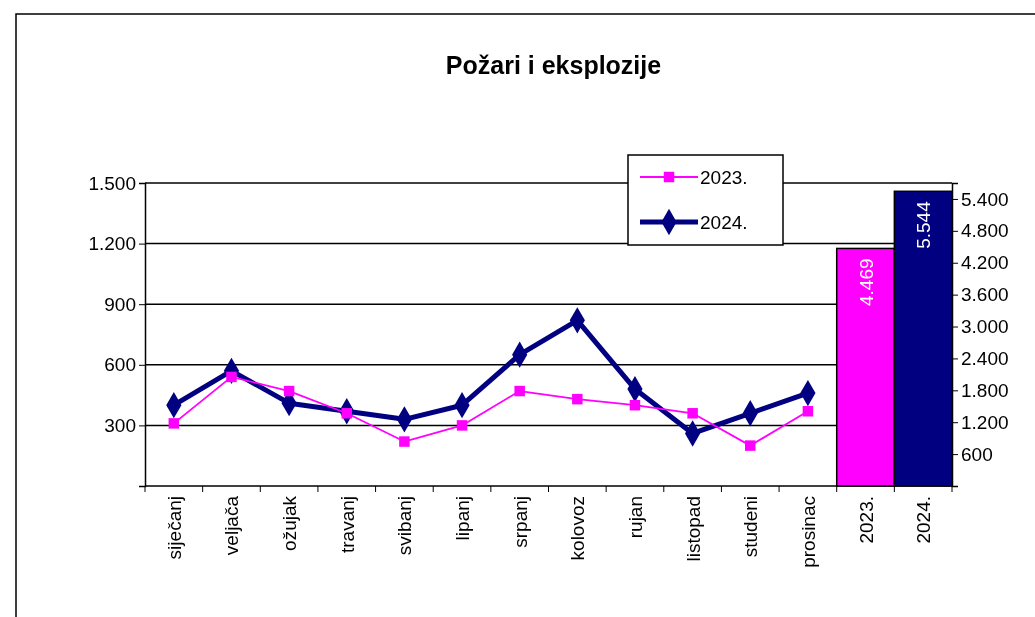 This screenshot has height=617, width=1035. I want to click on x-tick-label: travanj, so click(347, 525).